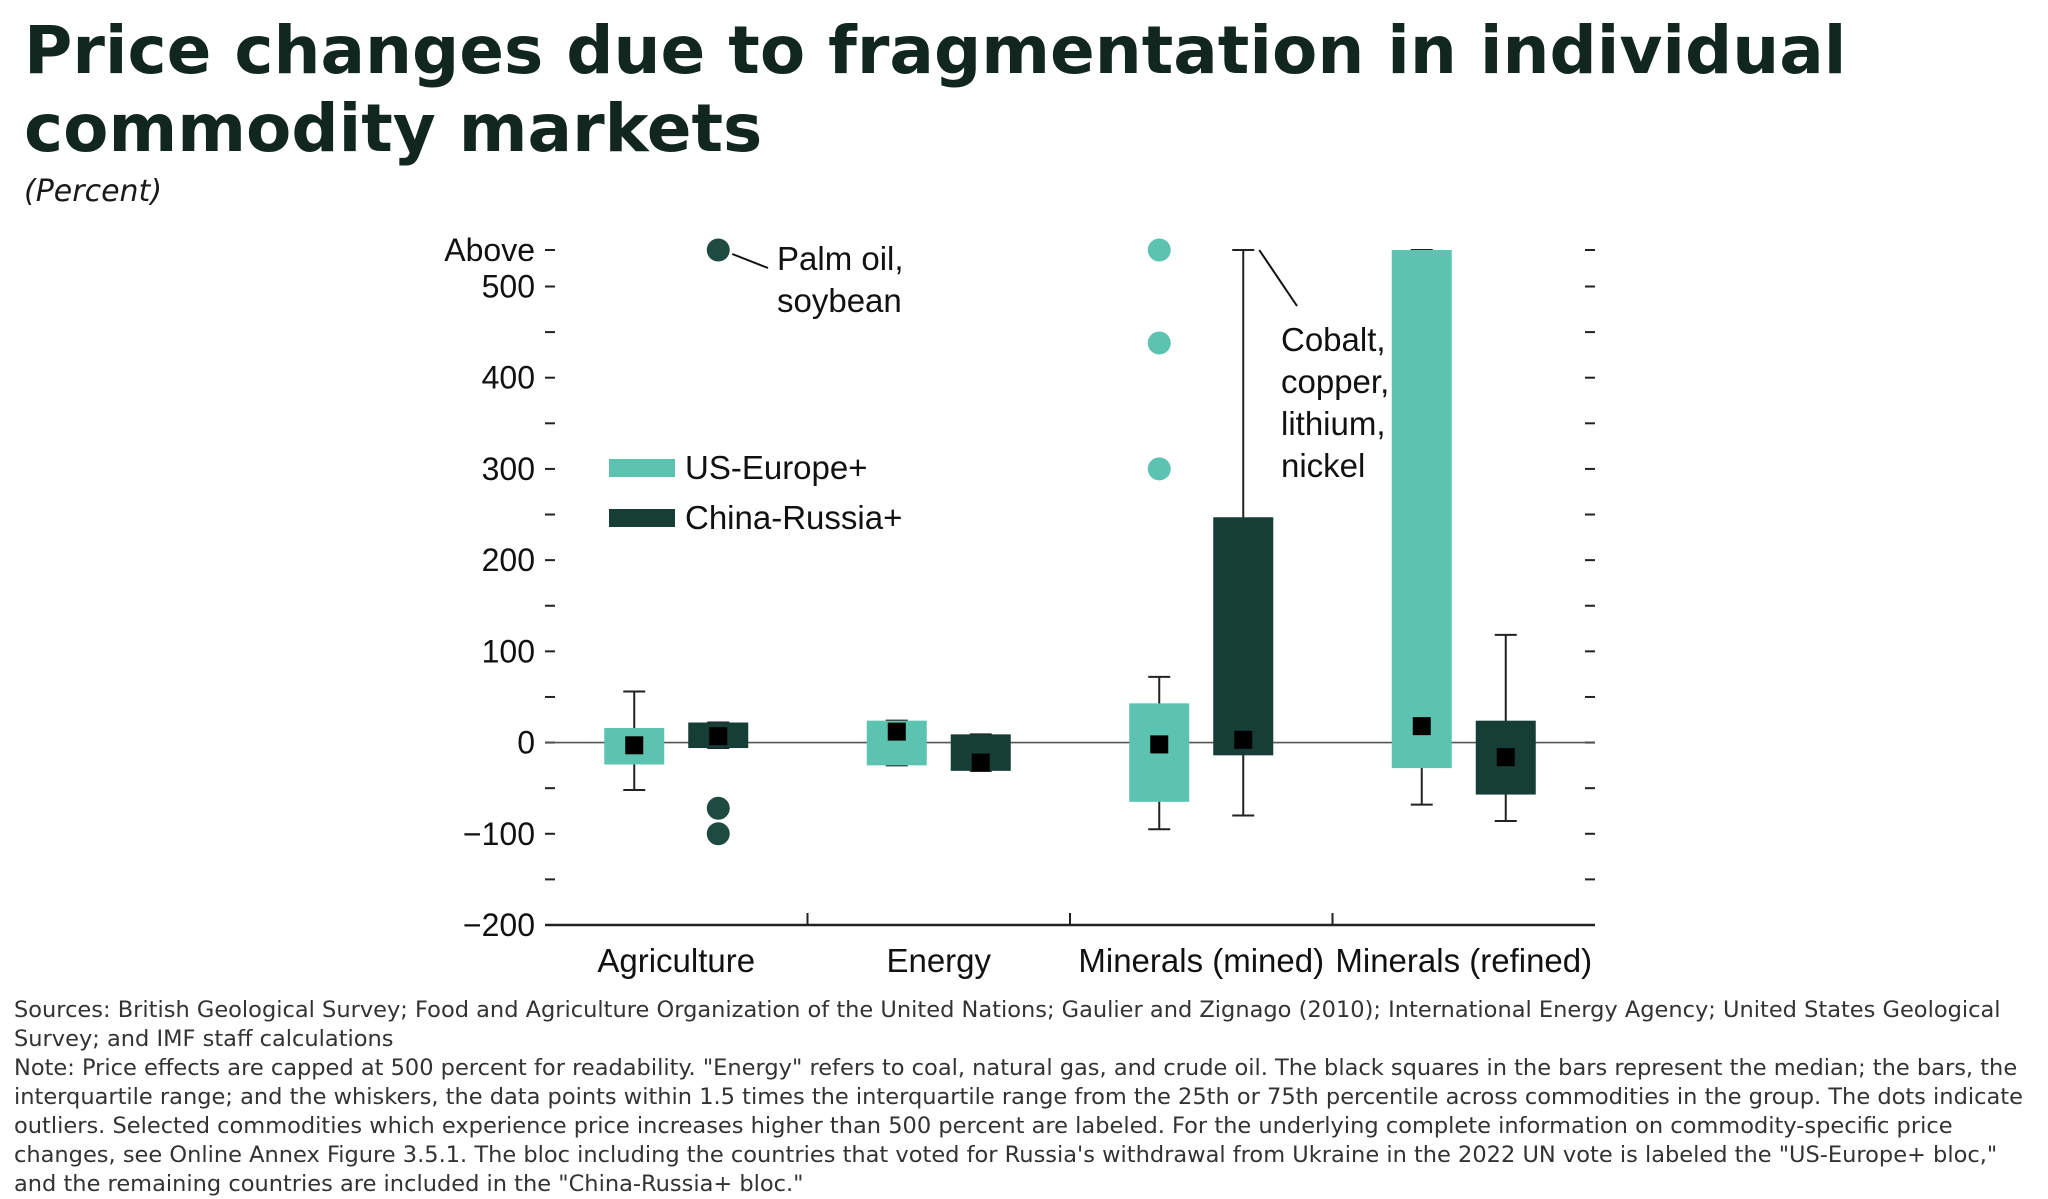 The height and width of the screenshot is (1199, 2048). I want to click on y-tick-label: 500, so click(508, 286).